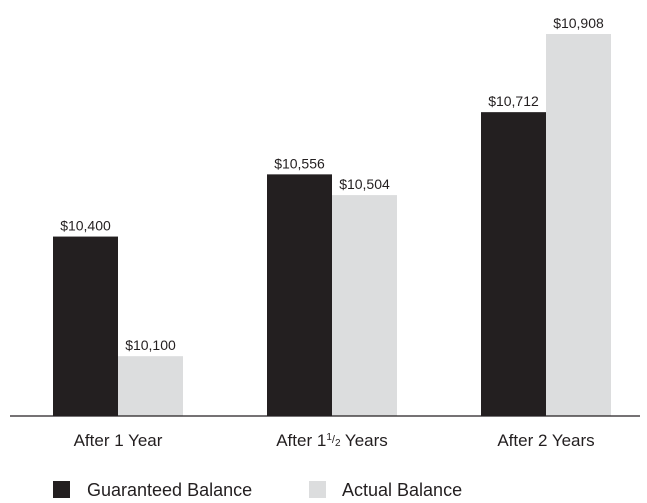  I want to click on data-label-actual-0: $10,100, so click(150, 345).